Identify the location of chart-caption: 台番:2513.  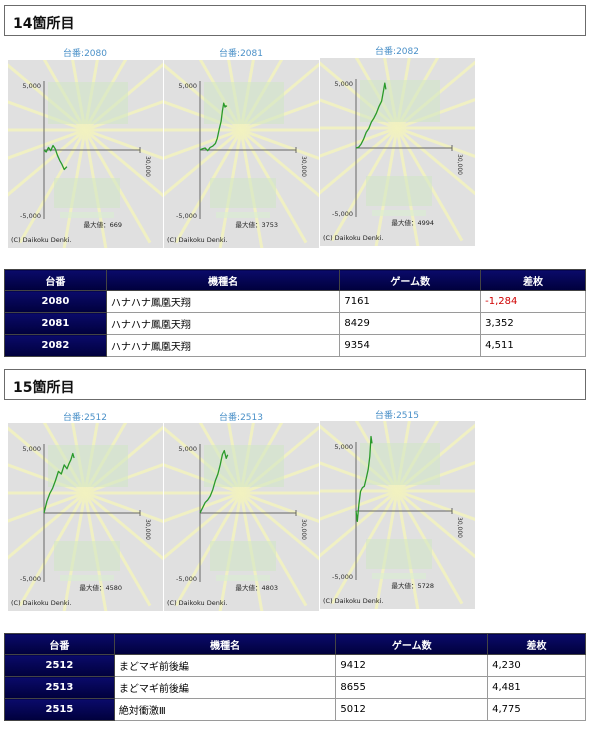
(241, 418).